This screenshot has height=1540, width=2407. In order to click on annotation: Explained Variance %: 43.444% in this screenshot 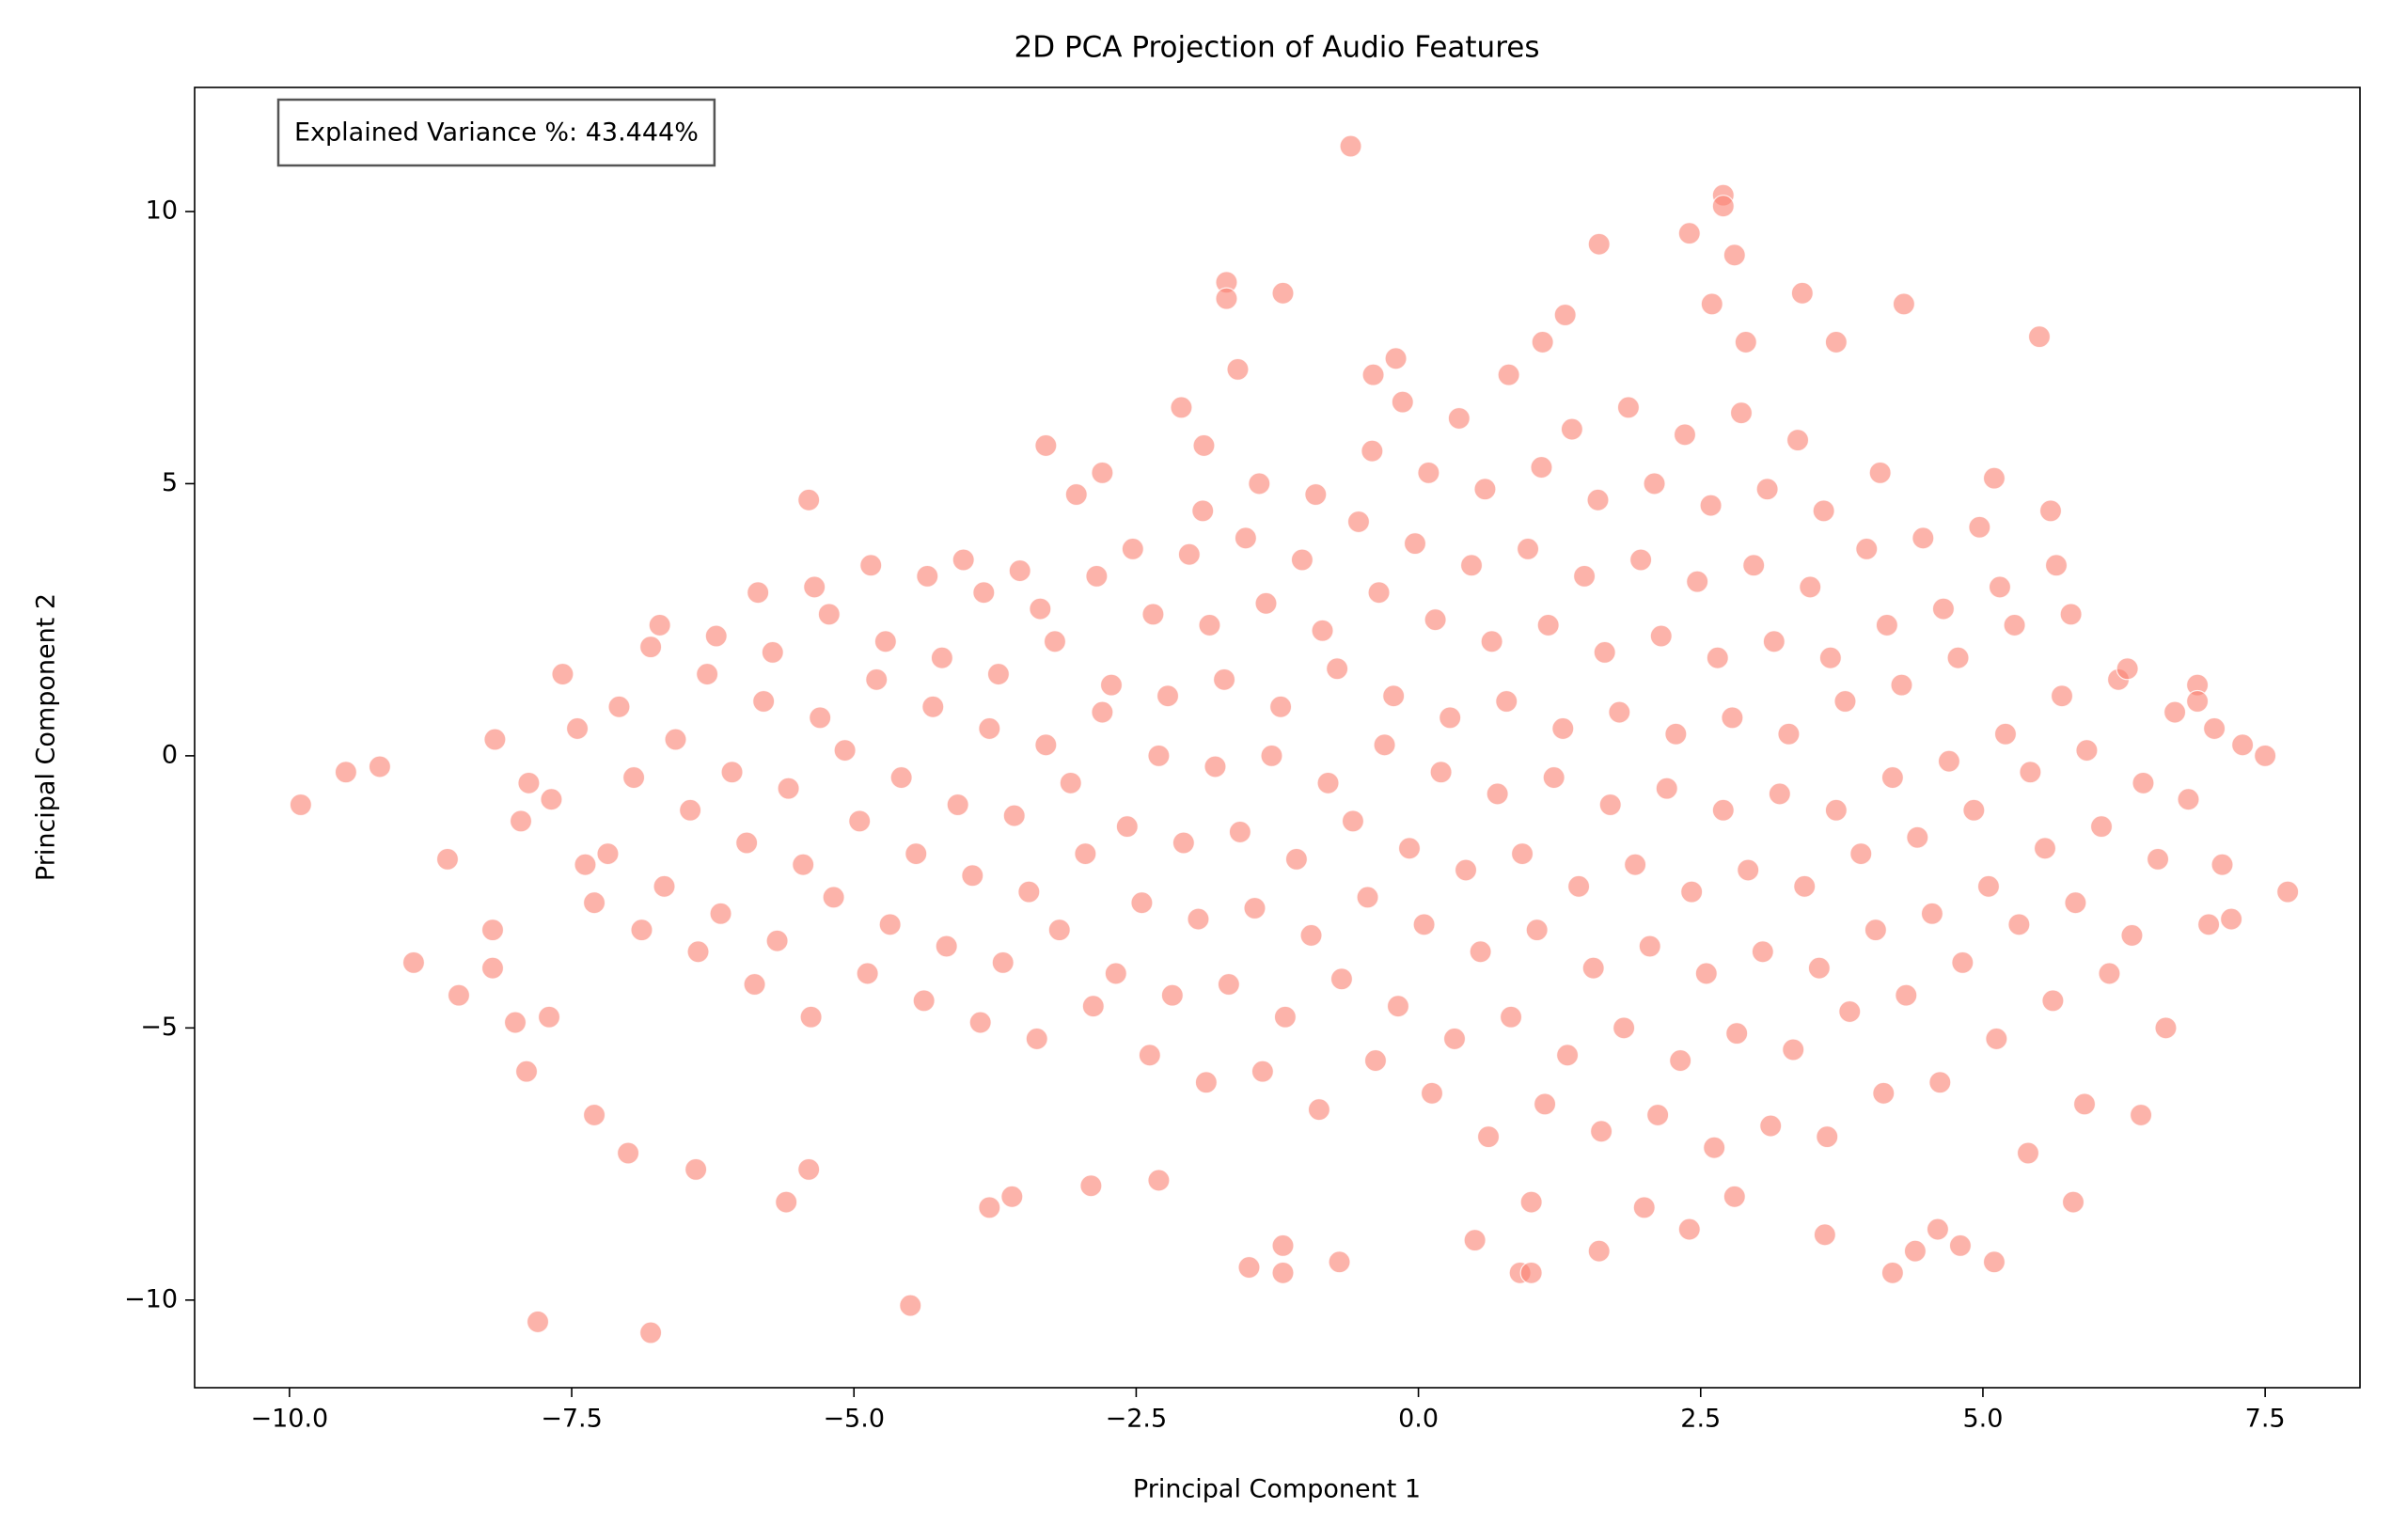, I will do `click(496, 133)`.